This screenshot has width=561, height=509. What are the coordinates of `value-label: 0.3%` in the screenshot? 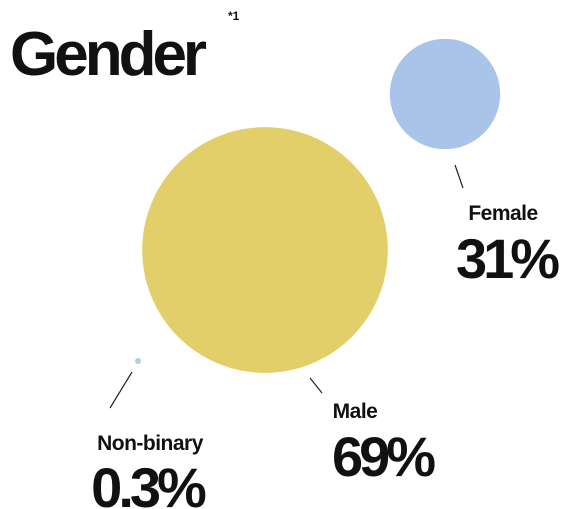 It's located at (148, 482).